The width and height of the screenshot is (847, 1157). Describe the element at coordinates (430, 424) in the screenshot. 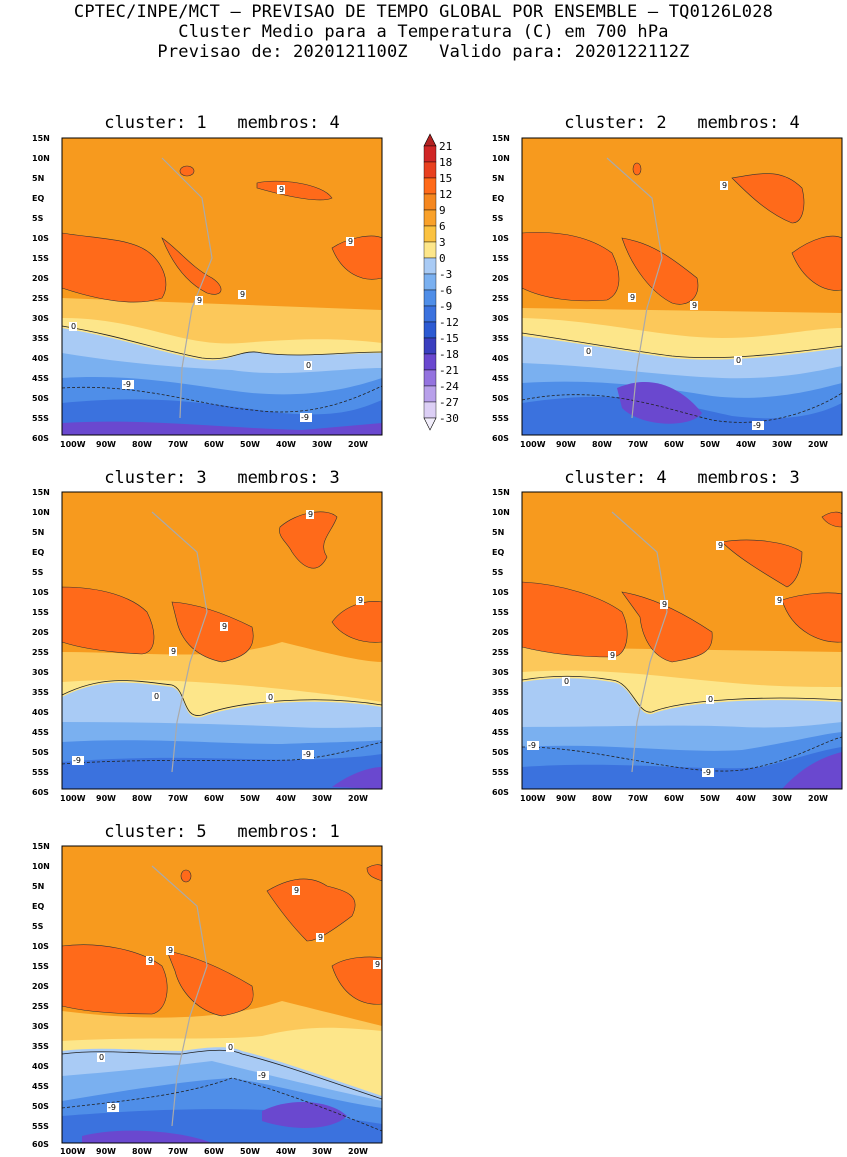

I see `colorbar-bottom-arrow` at that location.